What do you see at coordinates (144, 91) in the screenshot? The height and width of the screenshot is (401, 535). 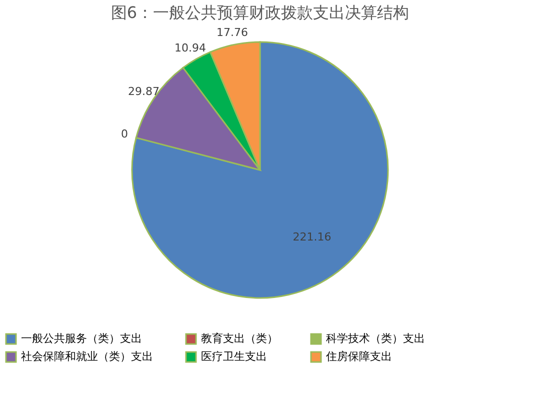 I see `data-label: 29.87` at bounding box center [144, 91].